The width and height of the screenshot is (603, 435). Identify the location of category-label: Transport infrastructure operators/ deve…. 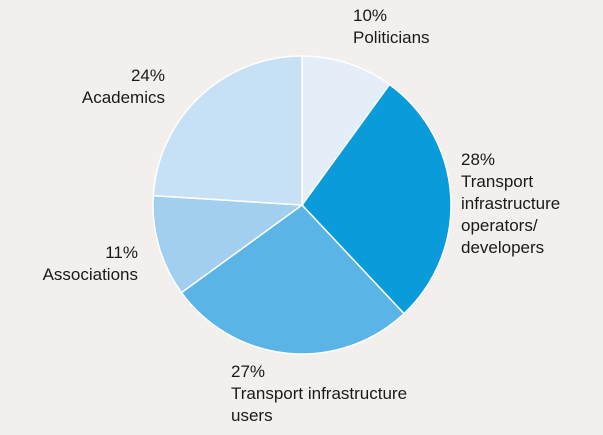
(511, 214).